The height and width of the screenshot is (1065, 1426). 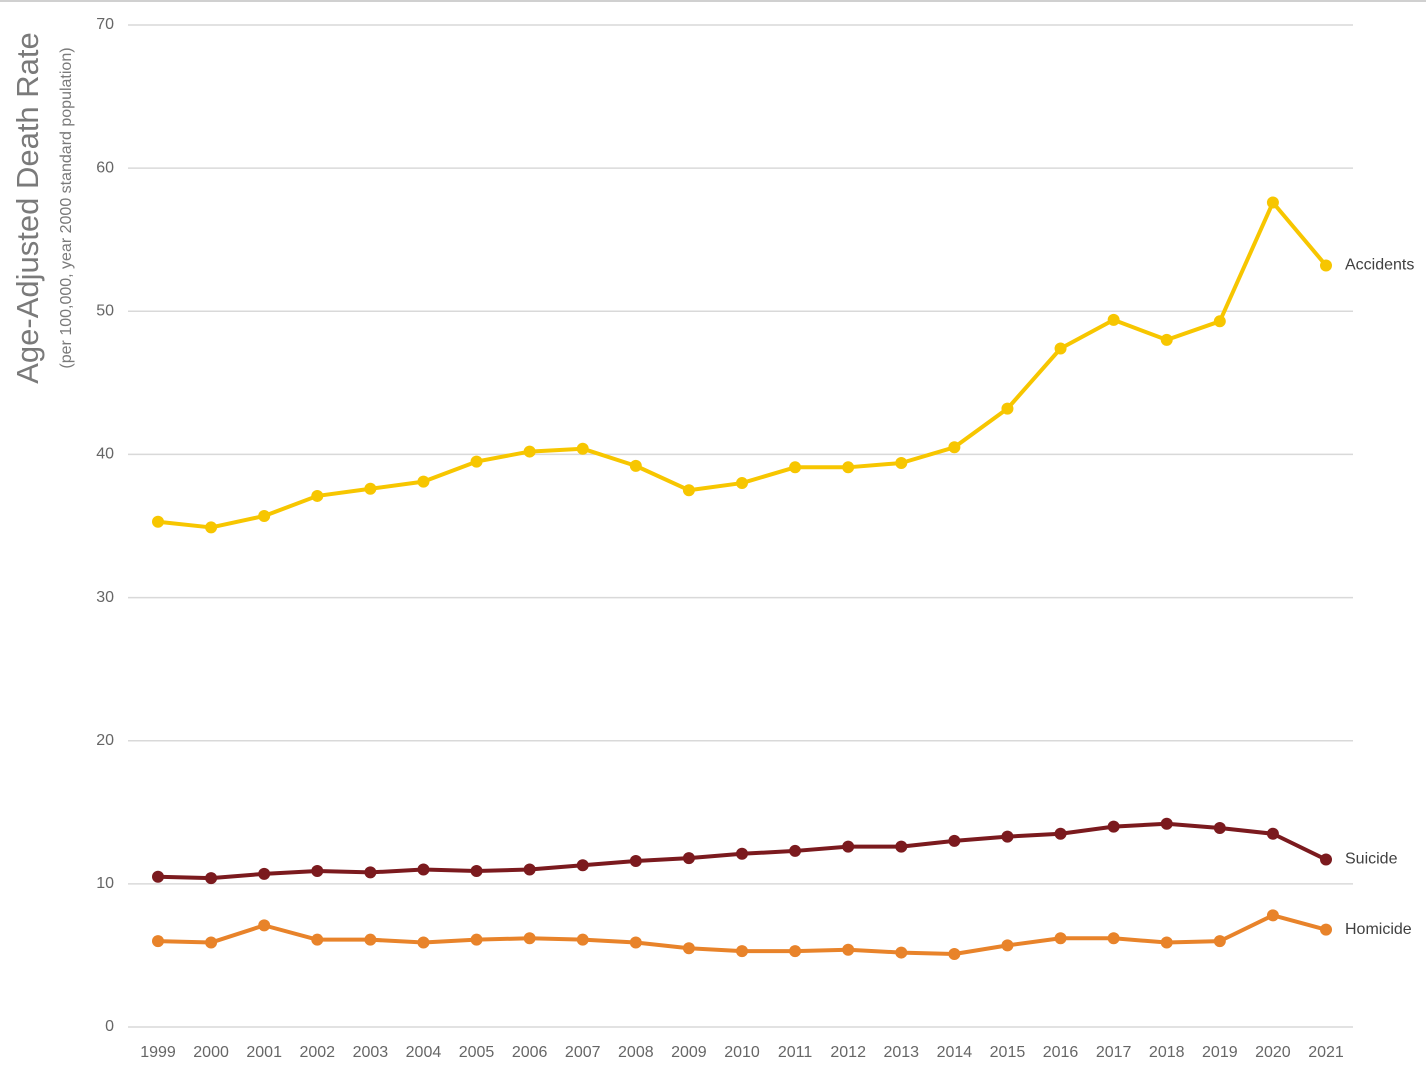 What do you see at coordinates (317, 1052) in the screenshot?
I see `x-tick-label: 2002` at bounding box center [317, 1052].